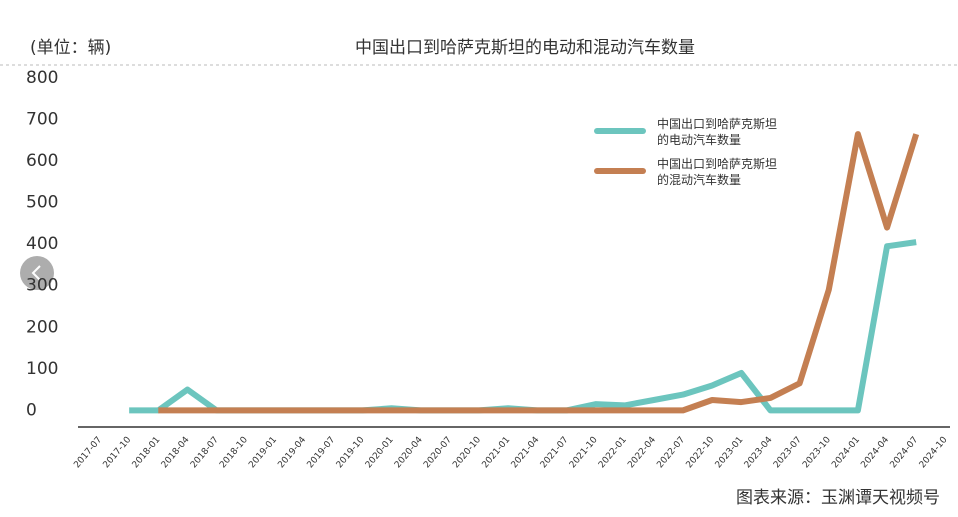 The width and height of the screenshot is (958, 517). I want to click on x-tick-label: 2019-04, so click(292, 452).